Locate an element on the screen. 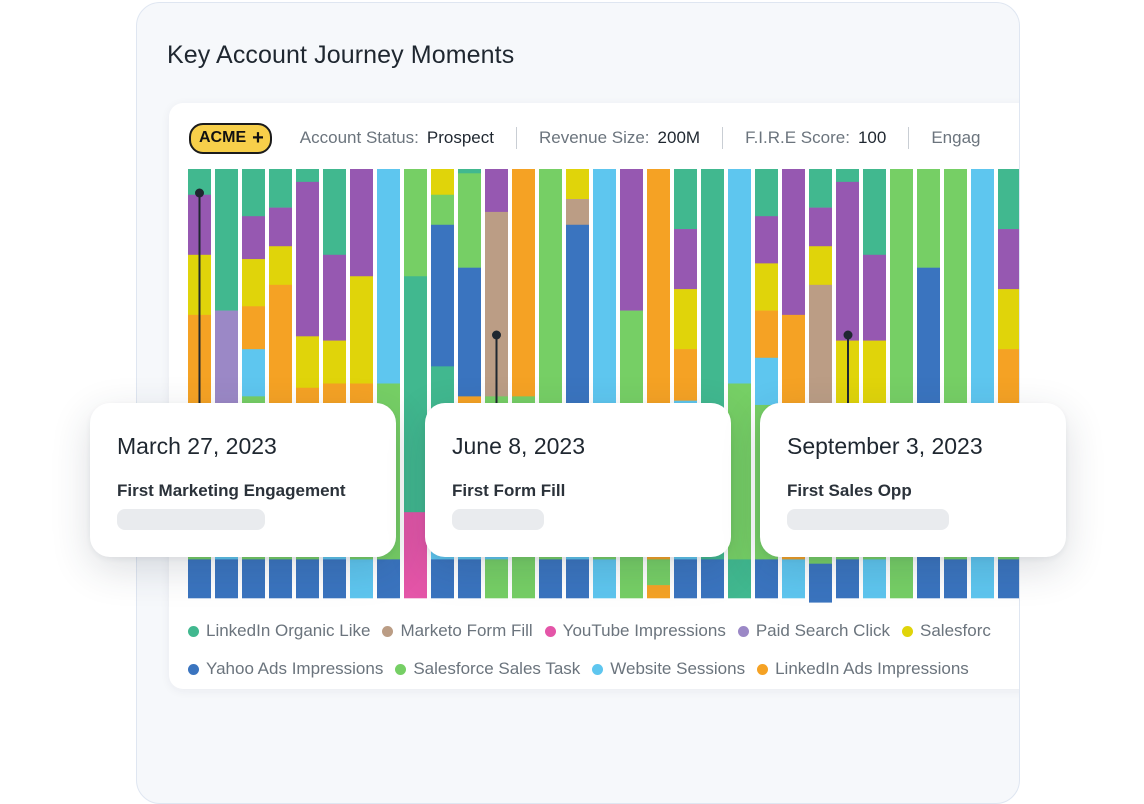 The height and width of the screenshot is (804, 1144). stat-label: Engag is located at coordinates (956, 137).